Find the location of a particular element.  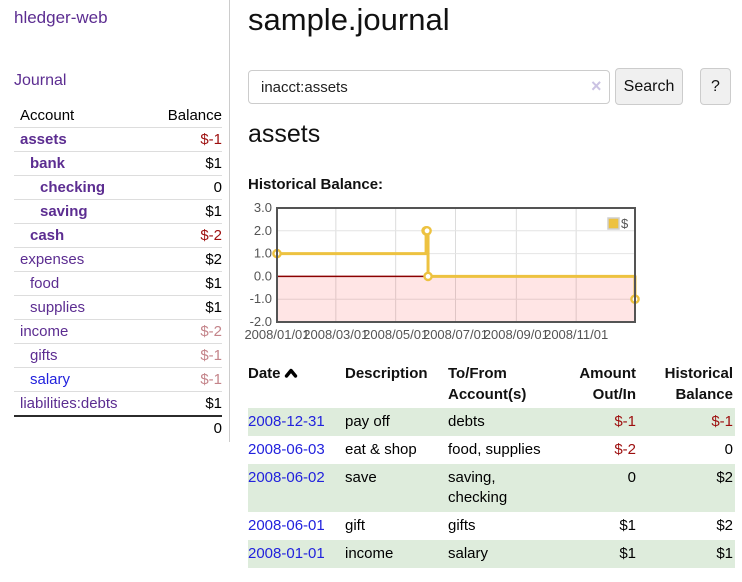

header-amount: Amount Out/In is located at coordinates (607, 384).